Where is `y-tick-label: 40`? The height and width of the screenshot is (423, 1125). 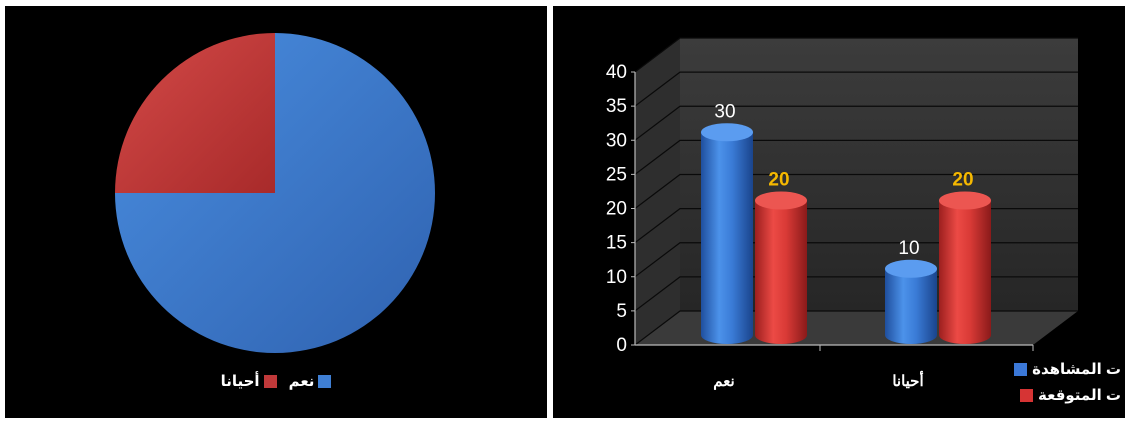 y-tick-label: 40 is located at coordinates (616, 72).